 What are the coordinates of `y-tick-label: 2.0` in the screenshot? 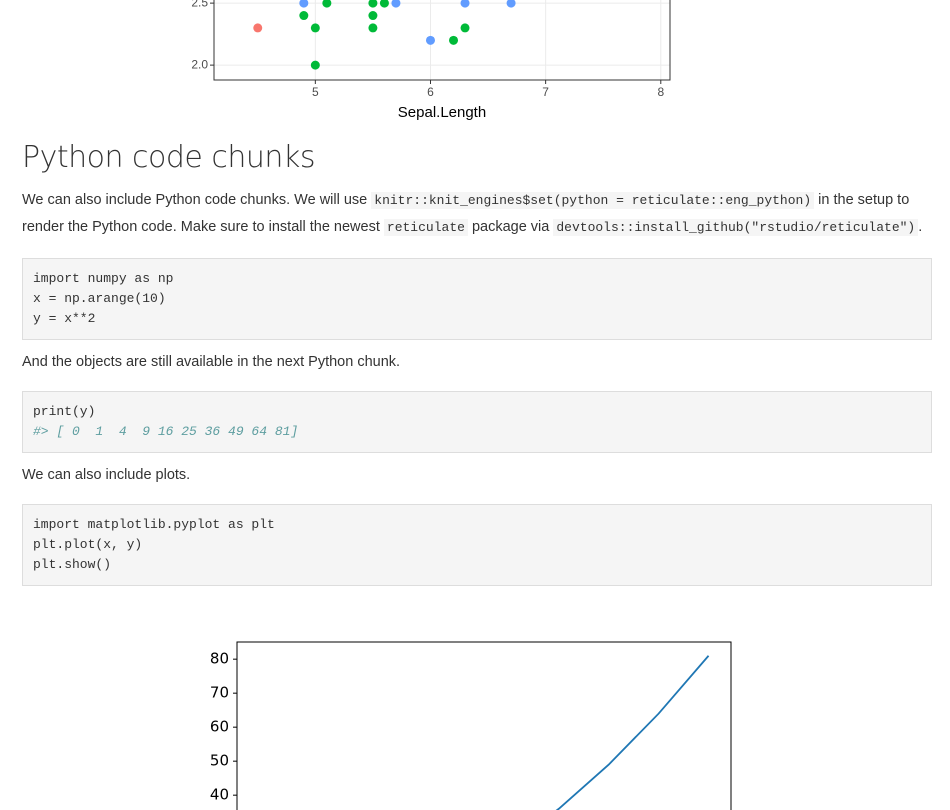 It's located at (199, 64).